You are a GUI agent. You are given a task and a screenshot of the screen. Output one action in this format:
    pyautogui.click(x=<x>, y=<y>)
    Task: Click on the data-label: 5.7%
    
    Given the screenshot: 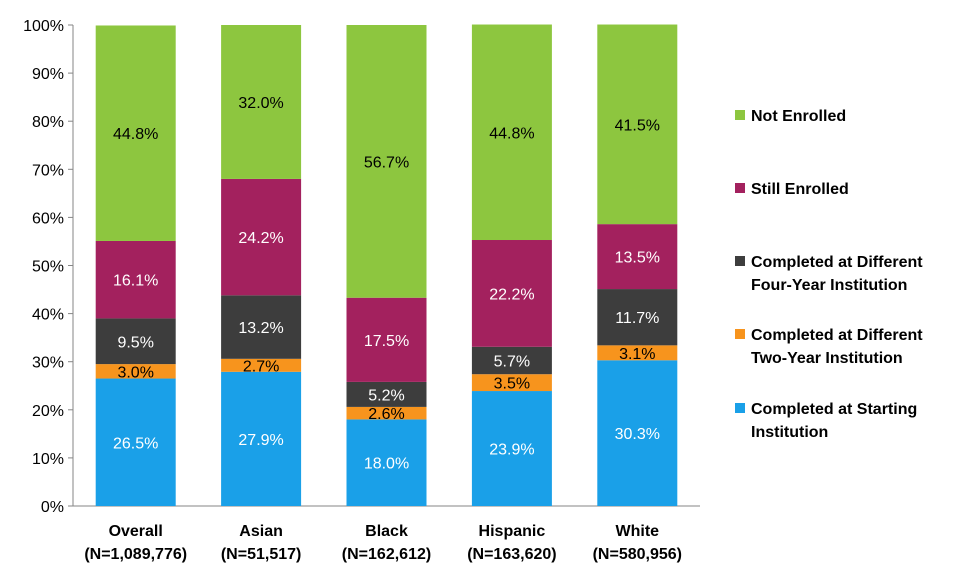 What is the action you would take?
    pyautogui.click(x=512, y=361)
    